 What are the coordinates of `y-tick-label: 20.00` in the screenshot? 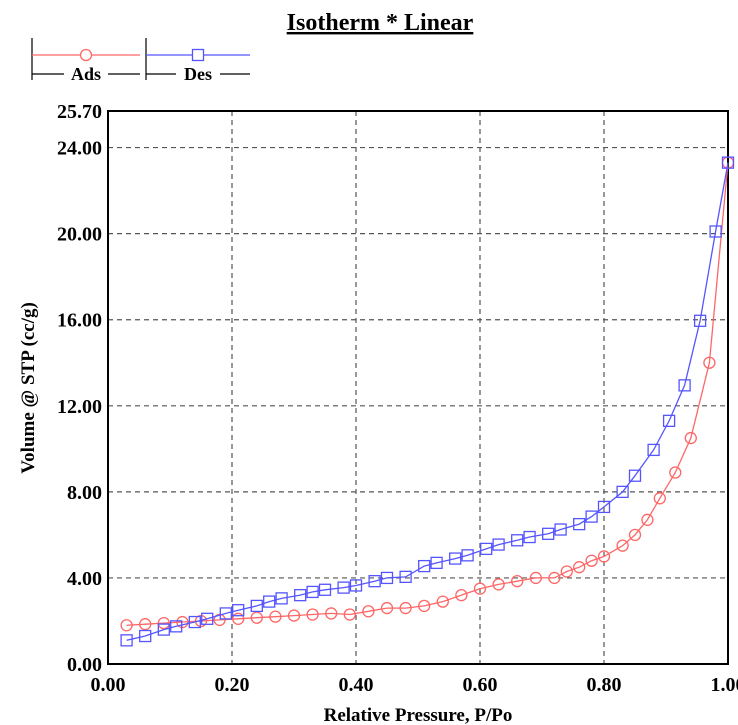 It's located at (79, 235).